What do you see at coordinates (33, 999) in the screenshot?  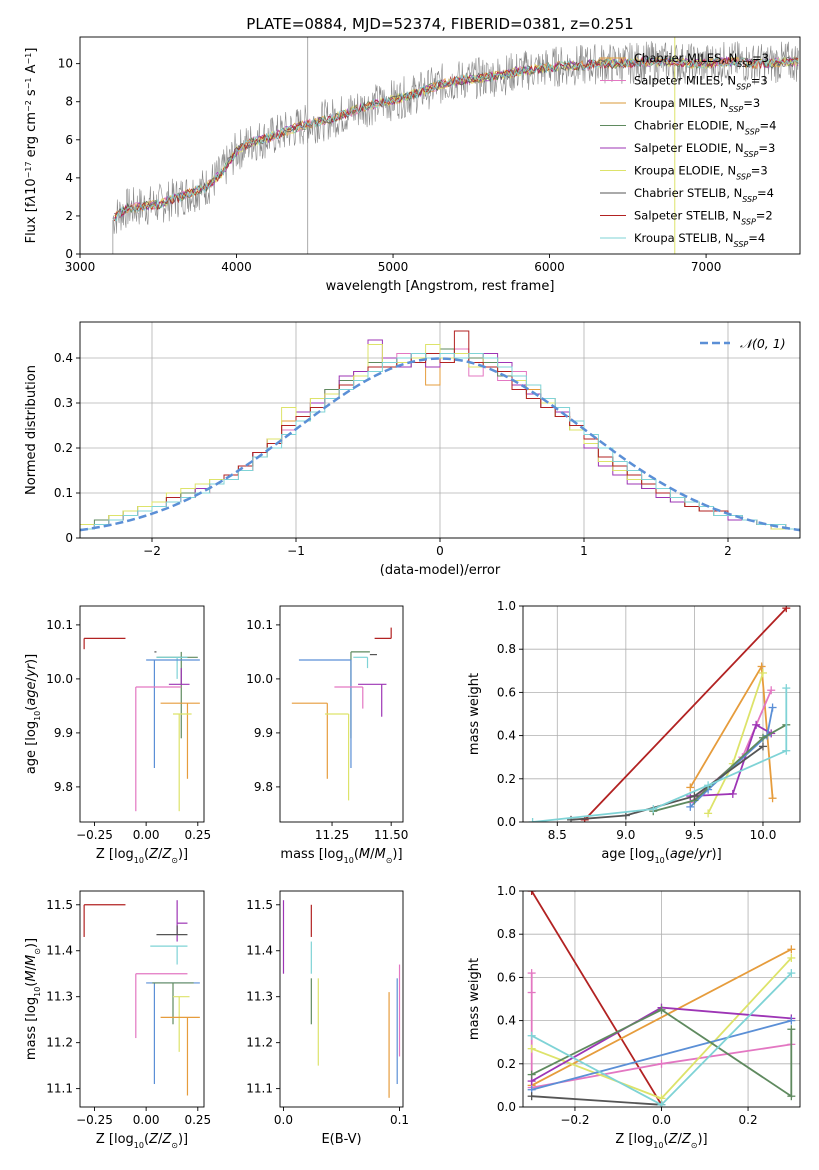 I see `y-axis-label: mass [log10(M/M⊙)]` at bounding box center [33, 999].